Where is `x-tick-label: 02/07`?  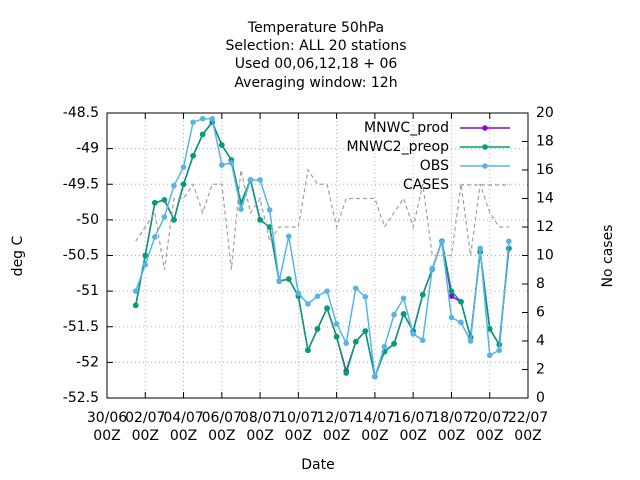
x-tick-label: 02/07 is located at coordinates (145, 418).